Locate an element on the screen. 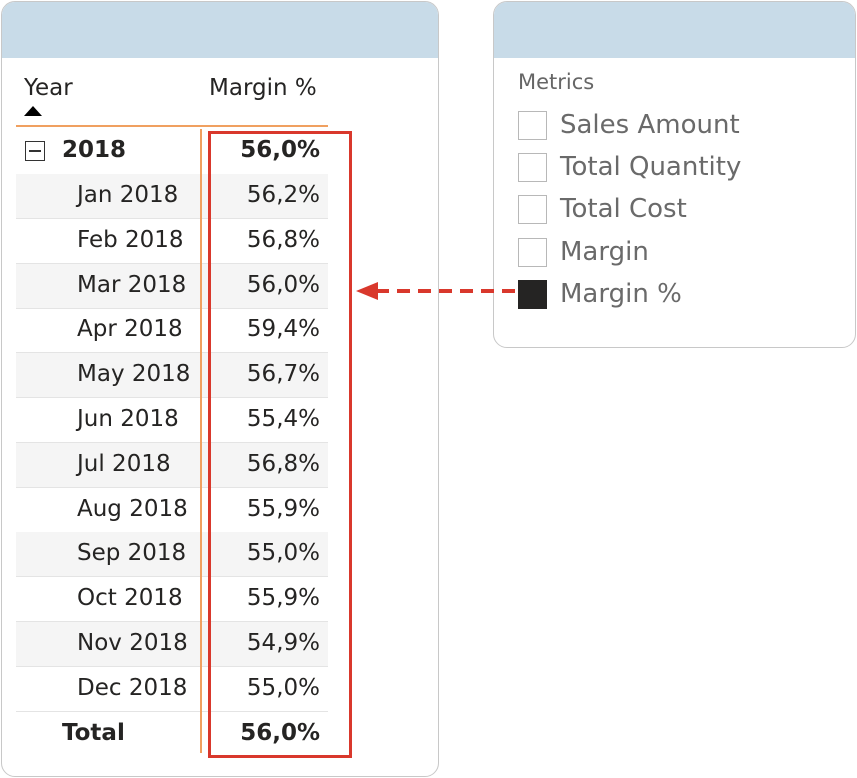 The width and height of the screenshot is (857, 778). year-label: 2018 is located at coordinates (94, 150).